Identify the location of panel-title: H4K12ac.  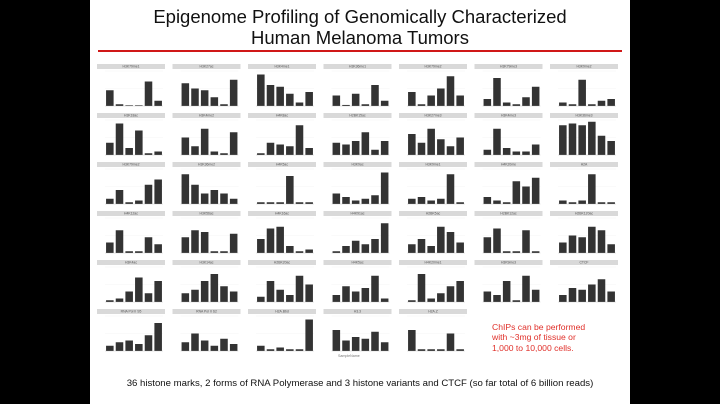
(131, 214).